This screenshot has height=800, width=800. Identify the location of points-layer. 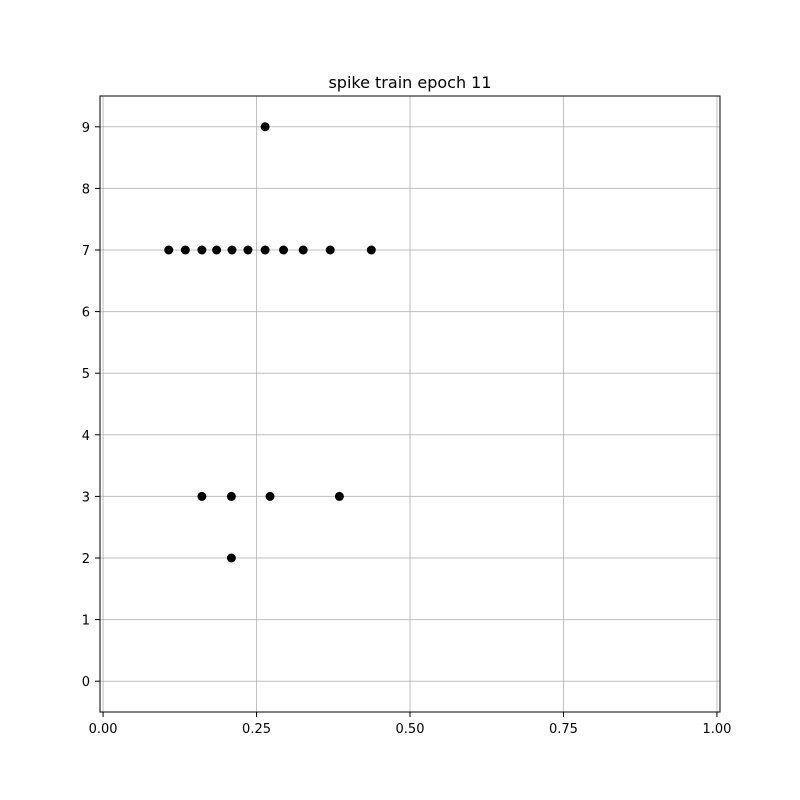
(270, 342).